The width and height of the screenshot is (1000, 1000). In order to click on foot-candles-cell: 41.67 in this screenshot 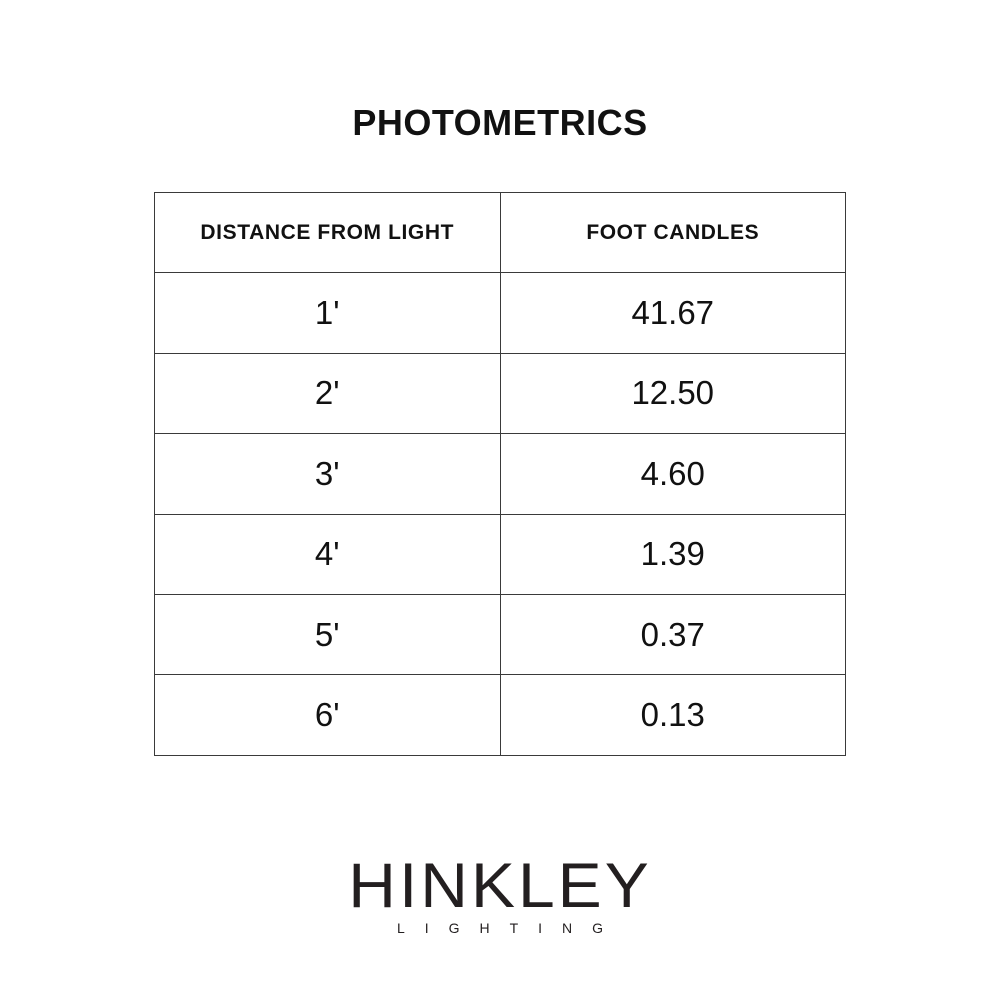, I will do `click(672, 313)`.